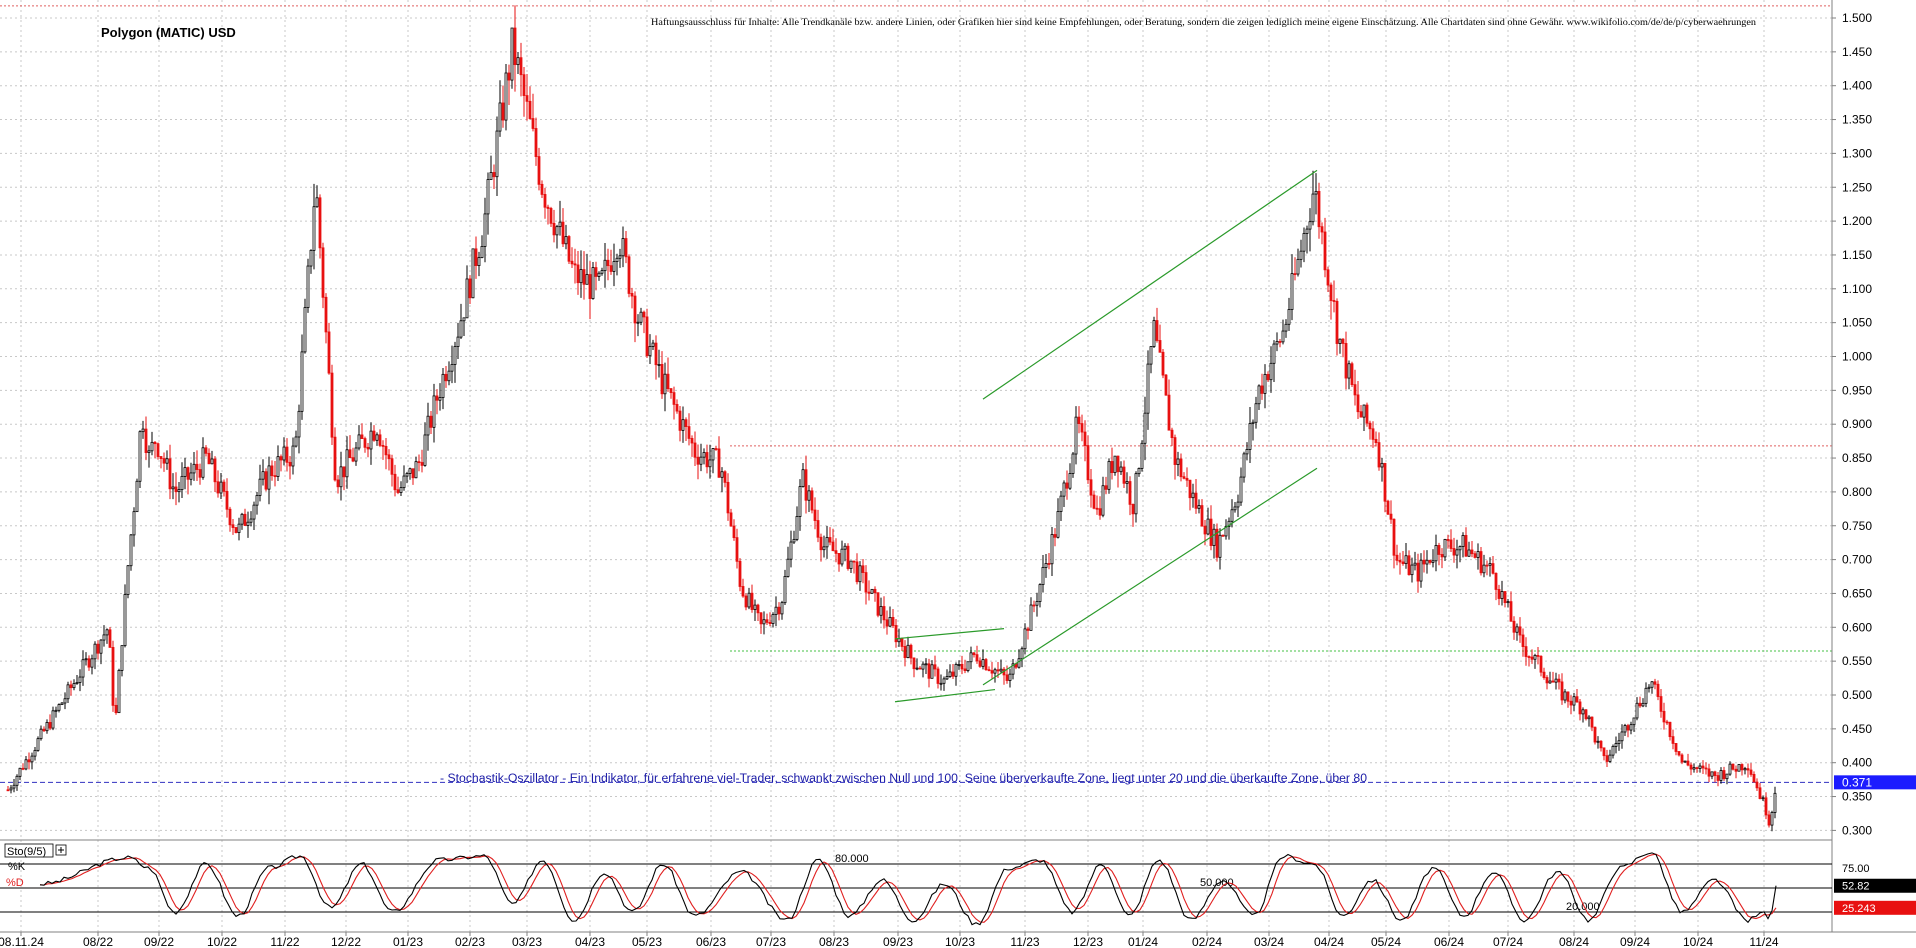 This screenshot has width=1916, height=948. What do you see at coordinates (960, 941) in the screenshot?
I see `x-tick-label: 10/23` at bounding box center [960, 941].